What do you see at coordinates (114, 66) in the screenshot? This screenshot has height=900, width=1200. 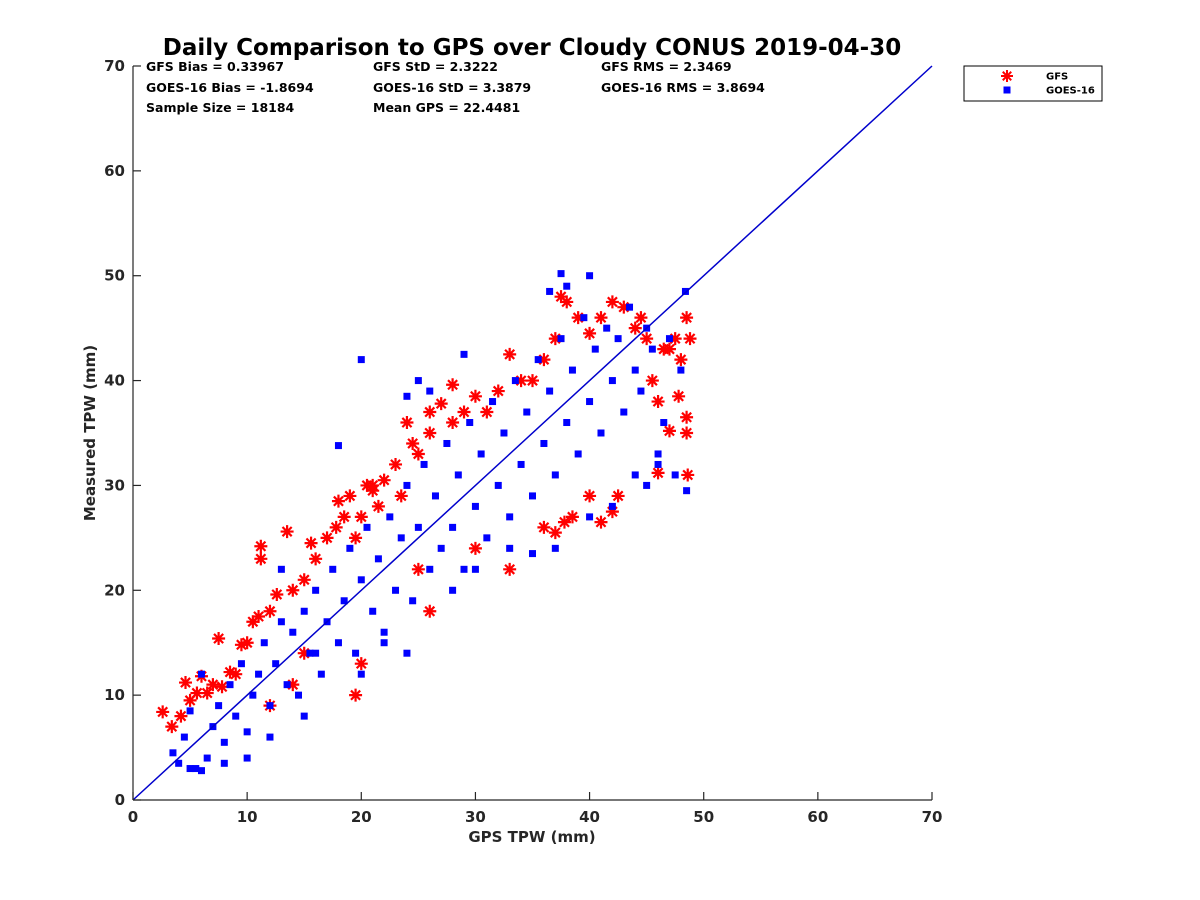 I see `y-tick-label: 70` at bounding box center [114, 66].